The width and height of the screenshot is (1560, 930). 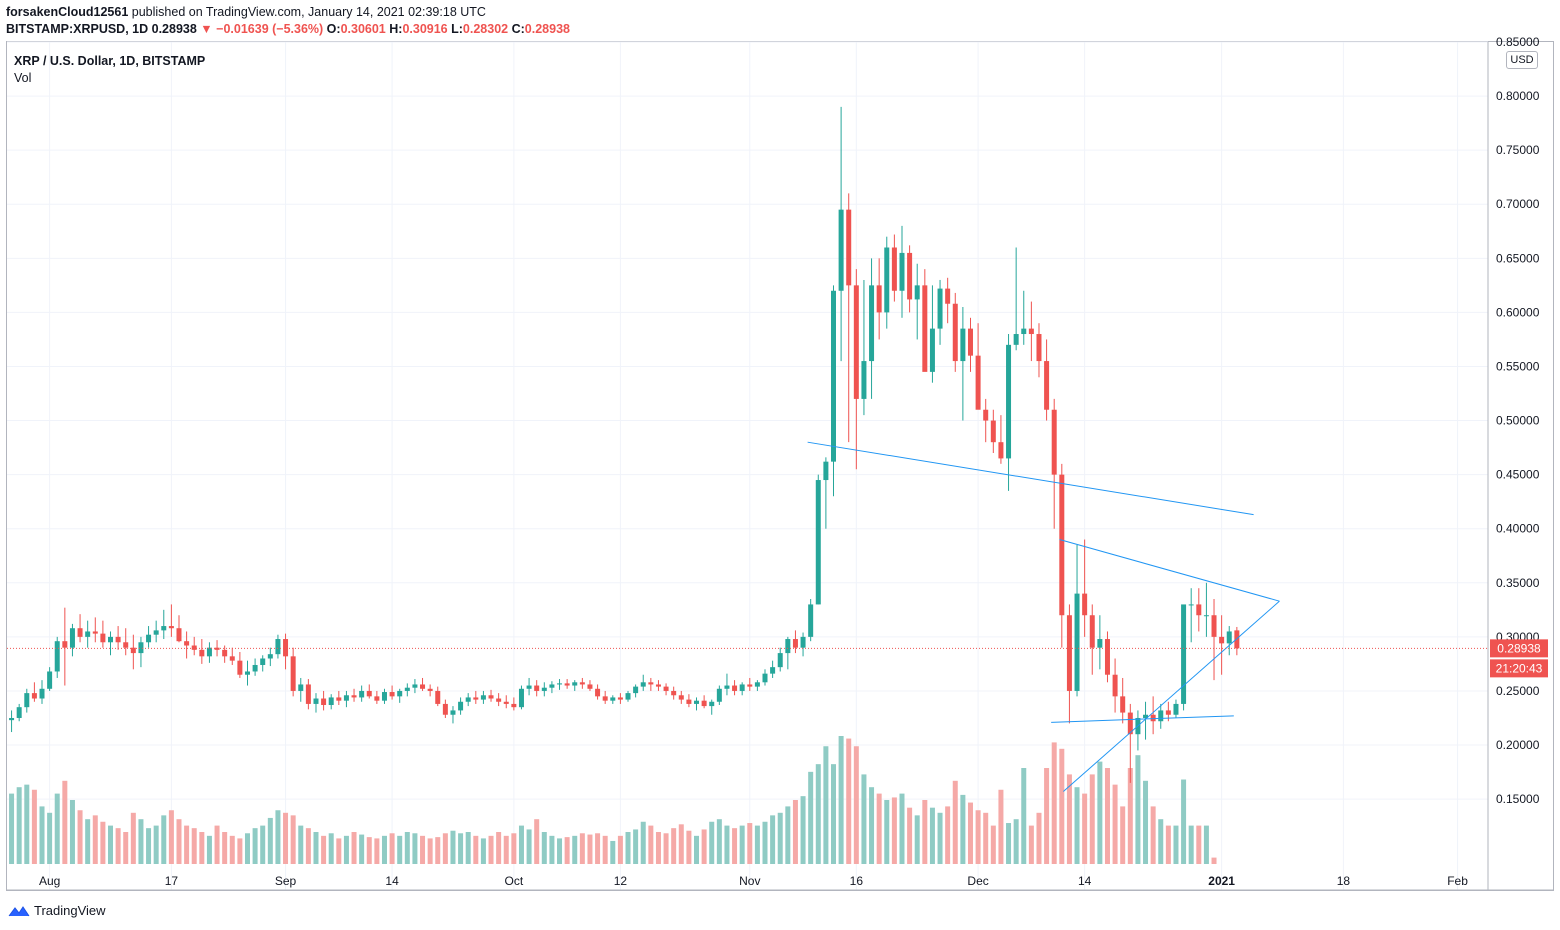 What do you see at coordinates (286, 881) in the screenshot?
I see `x-tick-label: Sep` at bounding box center [286, 881].